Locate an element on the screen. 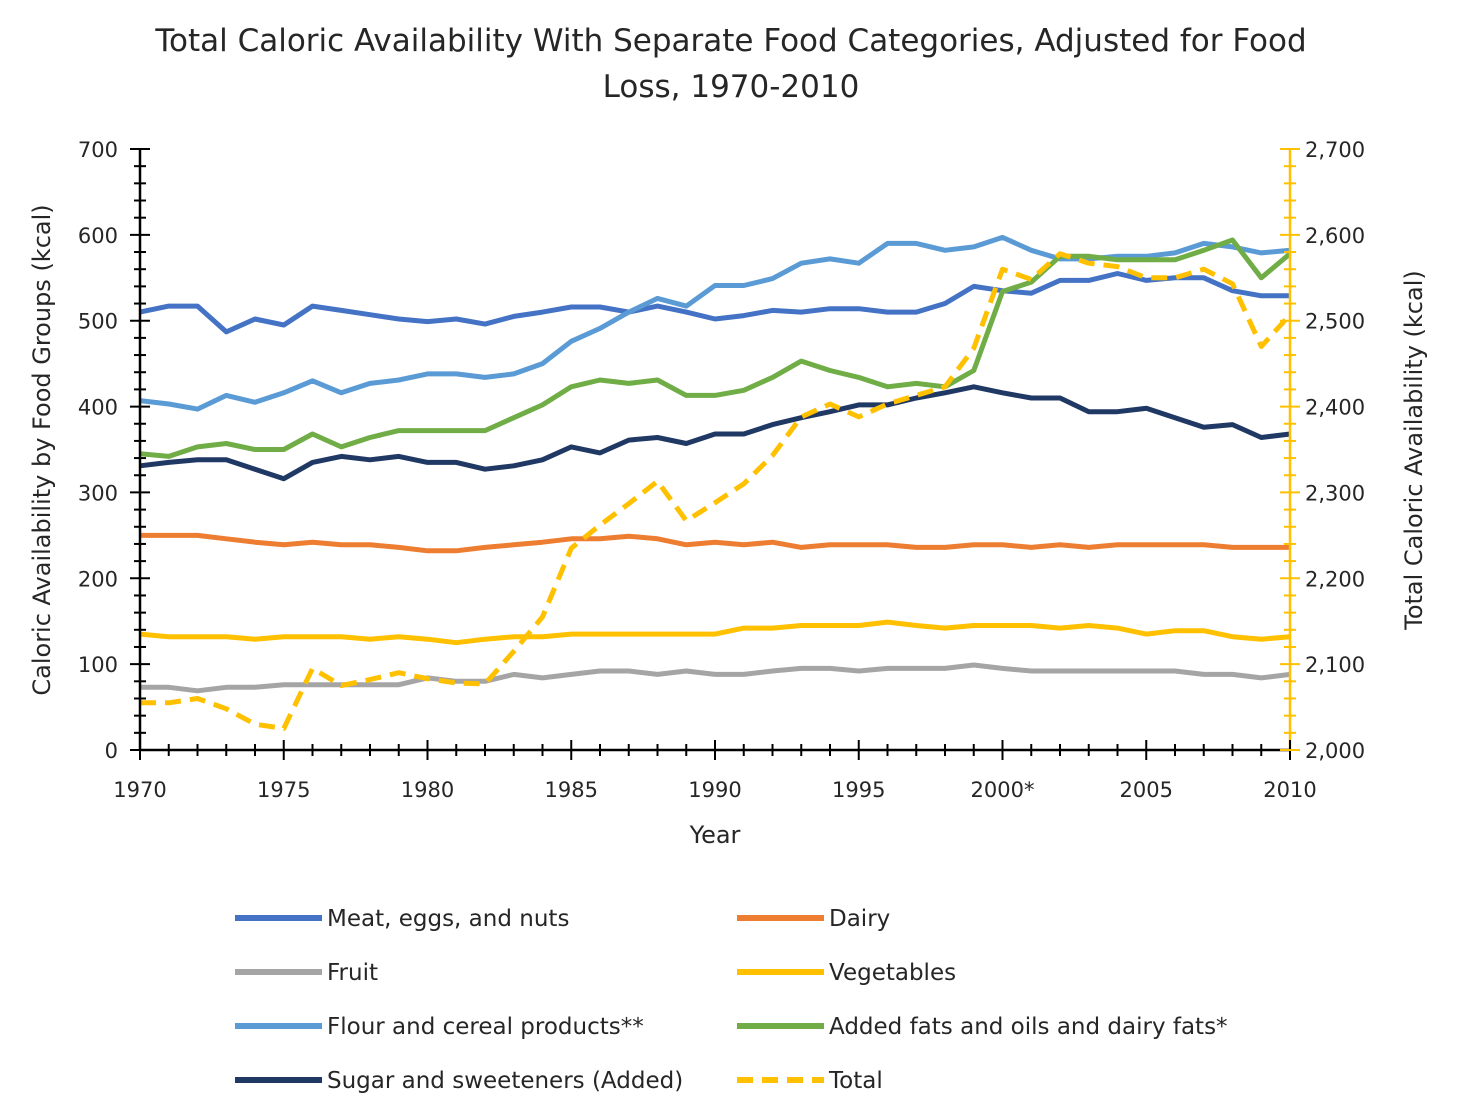 The image size is (1462, 1116). legend-label-total: Total is located at coordinates (855, 1081).